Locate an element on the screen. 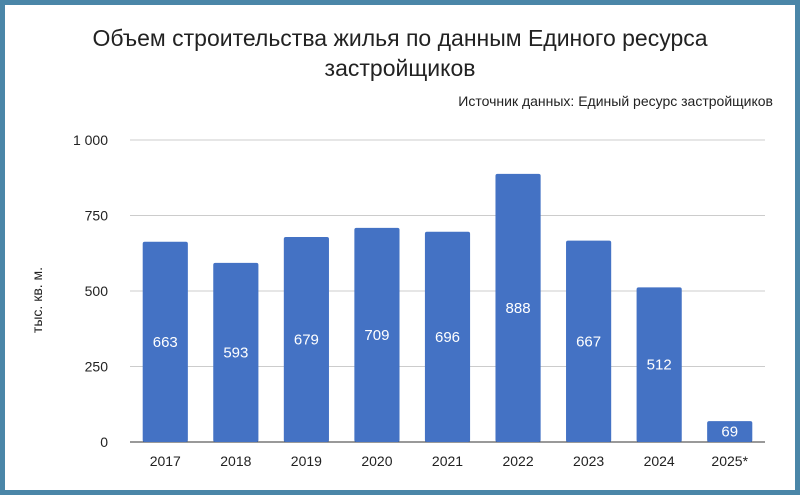 The image size is (800, 495). data-label: 667 is located at coordinates (588, 341).